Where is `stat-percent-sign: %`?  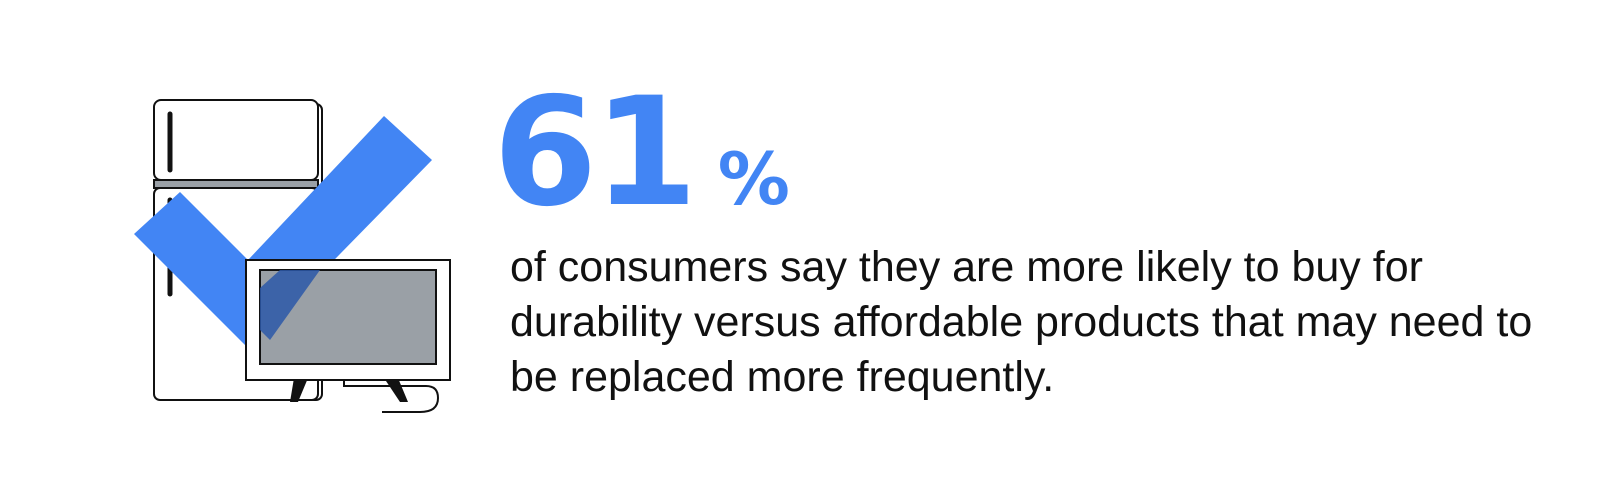 stat-percent-sign: % is located at coordinates (753, 179).